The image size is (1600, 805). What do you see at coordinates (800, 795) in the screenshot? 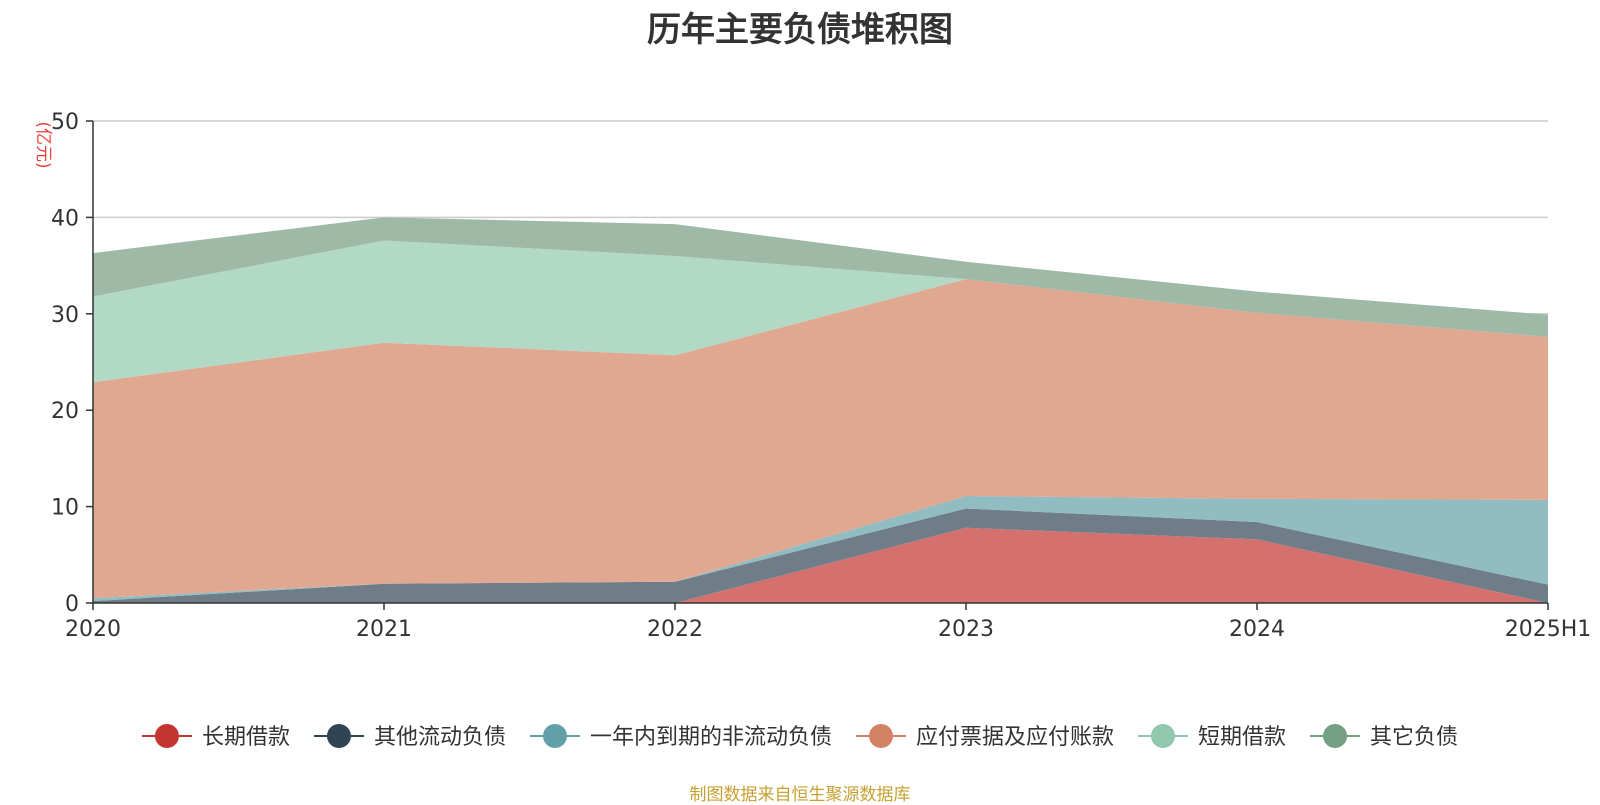
I see `source-note: 制图数据来自恒生聚源数据库` at bounding box center [800, 795].